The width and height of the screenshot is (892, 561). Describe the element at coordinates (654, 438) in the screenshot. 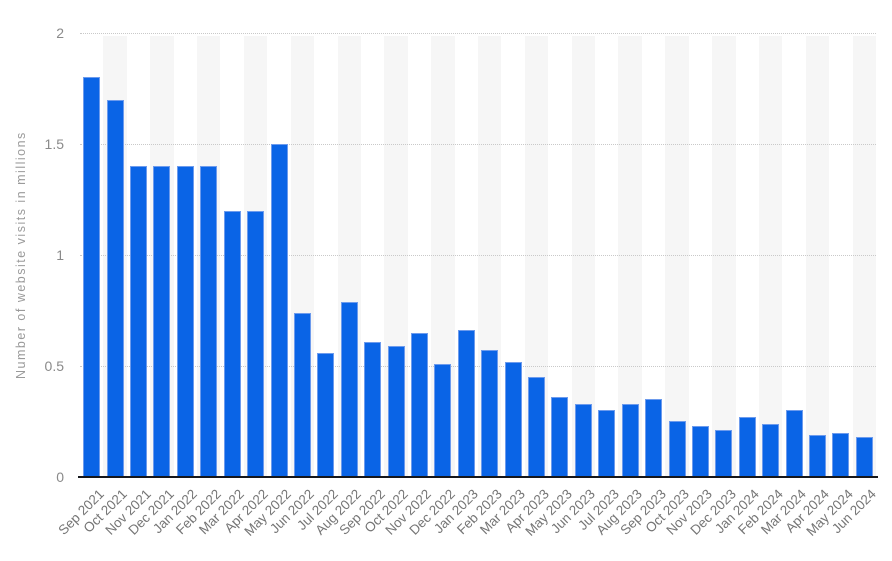

I see `bar-sep-2023` at that location.